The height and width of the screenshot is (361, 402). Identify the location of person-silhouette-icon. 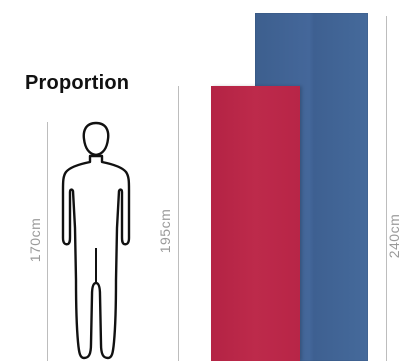
(96, 240).